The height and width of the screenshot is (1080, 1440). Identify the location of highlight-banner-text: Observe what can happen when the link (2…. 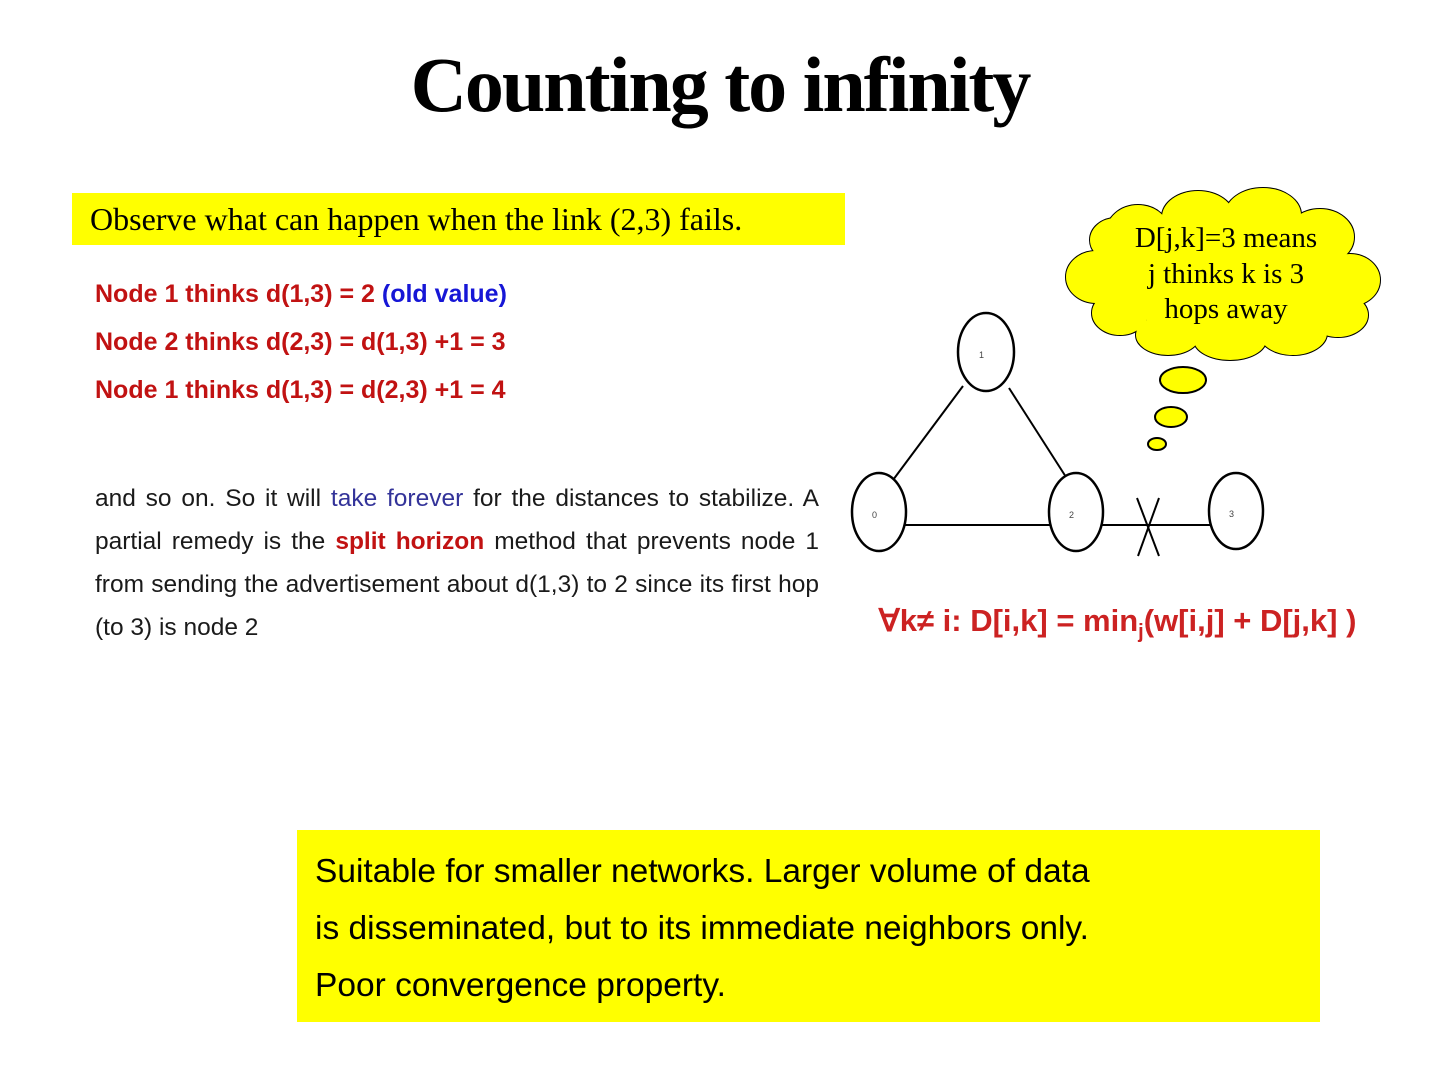
(416, 219).